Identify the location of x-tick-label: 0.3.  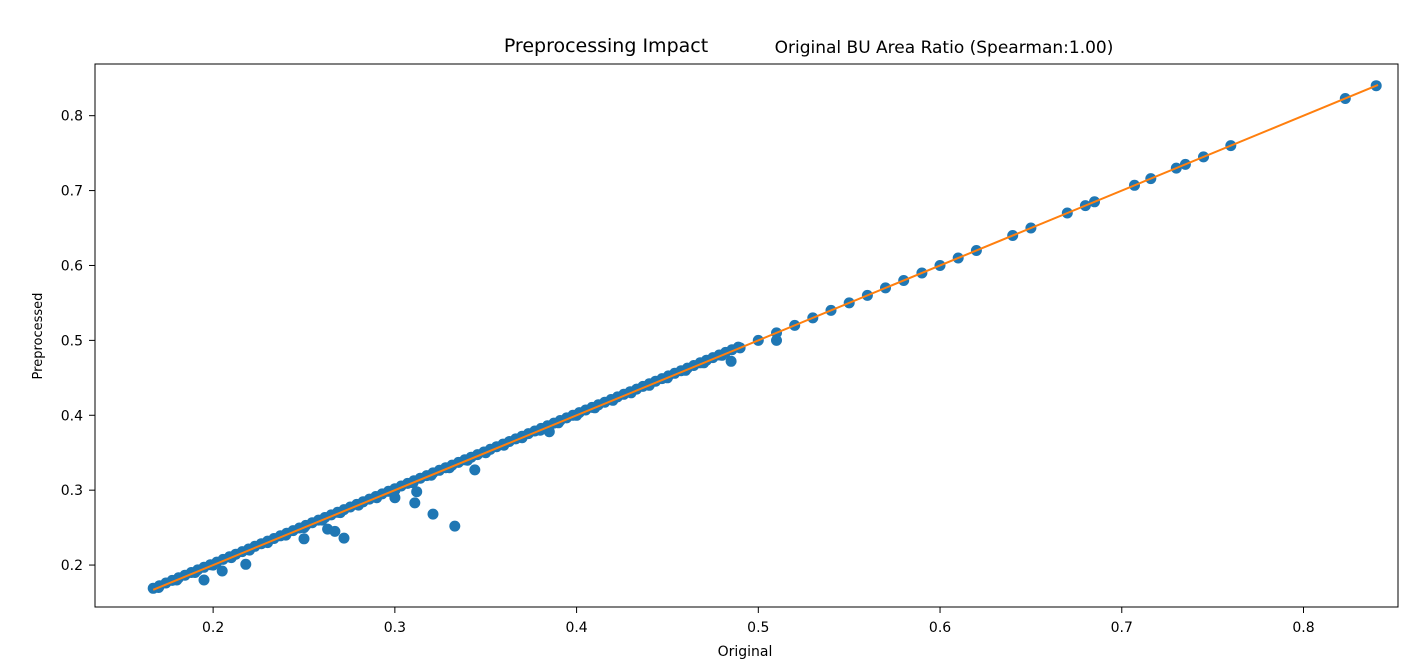
(395, 628).